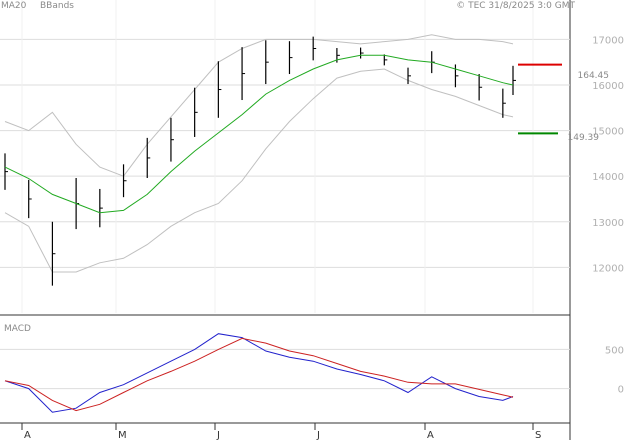 This screenshot has width=627, height=440. Describe the element at coordinates (584, 138) in the screenshot. I see `support-label: 149.39` at that location.